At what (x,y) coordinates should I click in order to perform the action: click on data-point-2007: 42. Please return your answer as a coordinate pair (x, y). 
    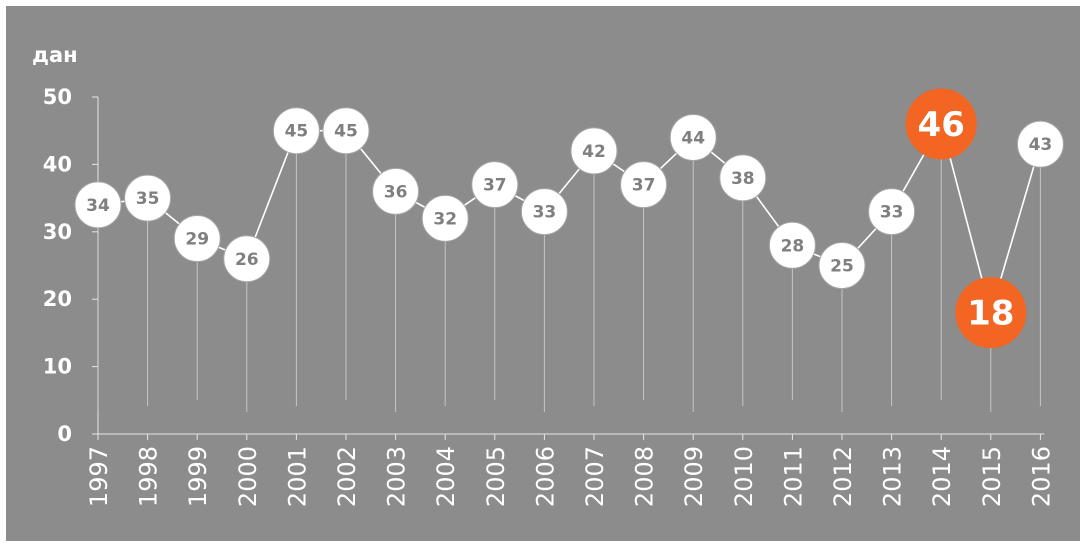
    Looking at the image, I should click on (594, 151).